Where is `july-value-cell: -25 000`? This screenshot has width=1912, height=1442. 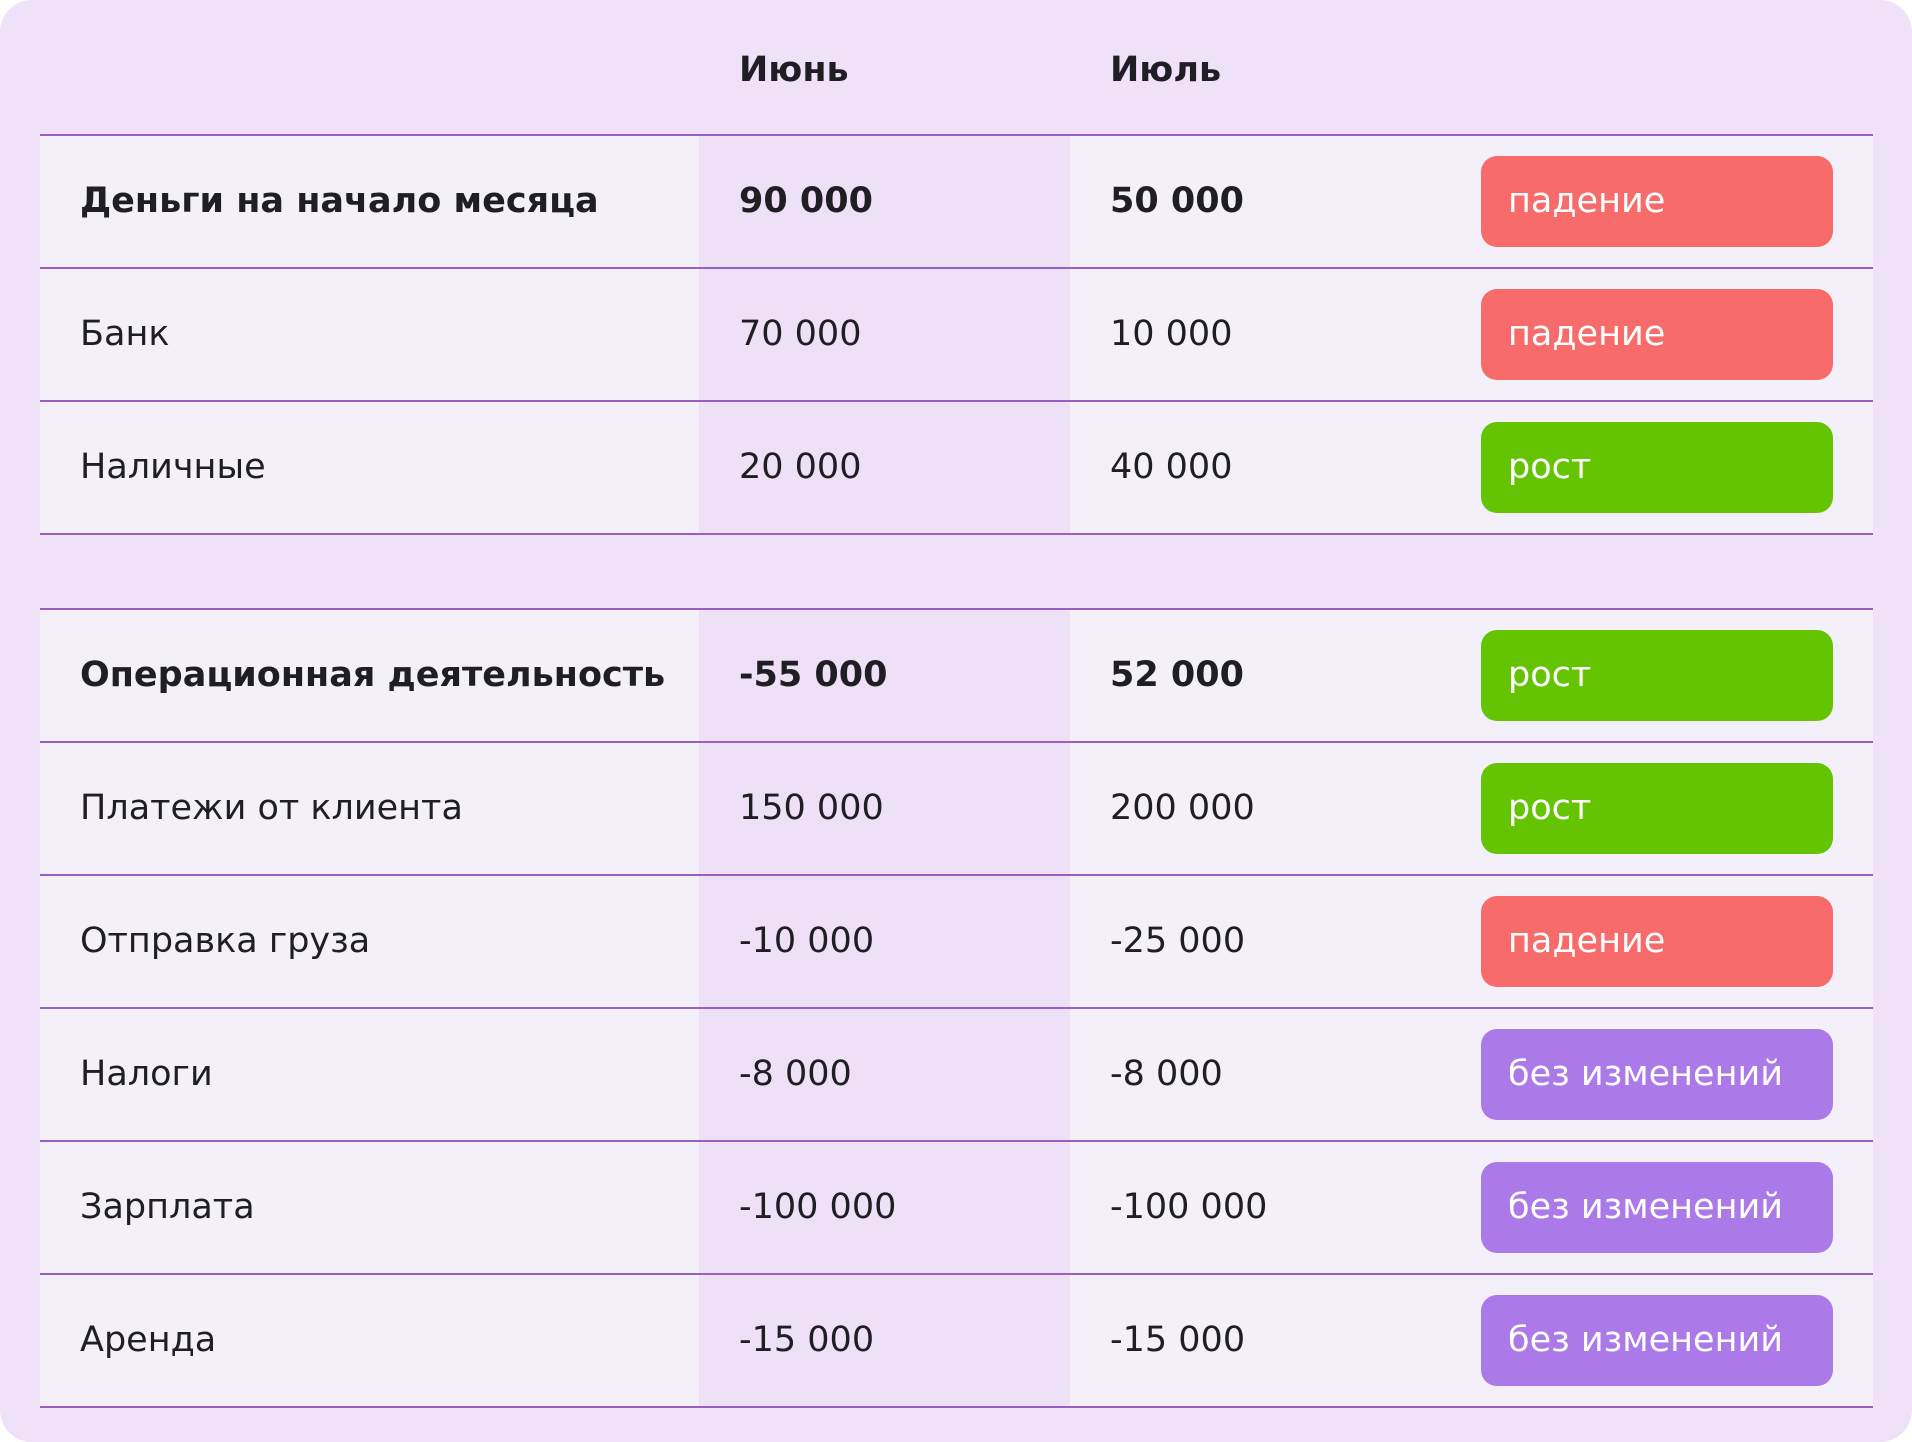 july-value-cell: -25 000 is located at coordinates (1255, 941).